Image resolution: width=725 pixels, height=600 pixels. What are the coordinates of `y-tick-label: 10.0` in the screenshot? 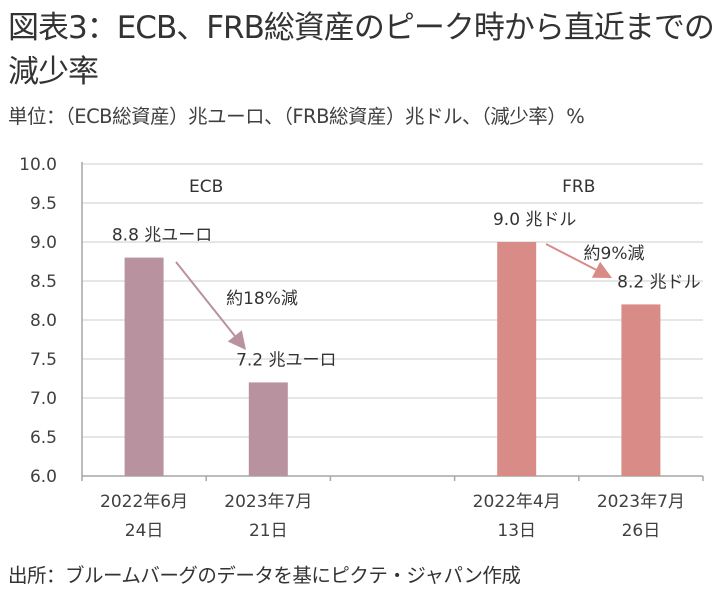 It's located at (38, 165).